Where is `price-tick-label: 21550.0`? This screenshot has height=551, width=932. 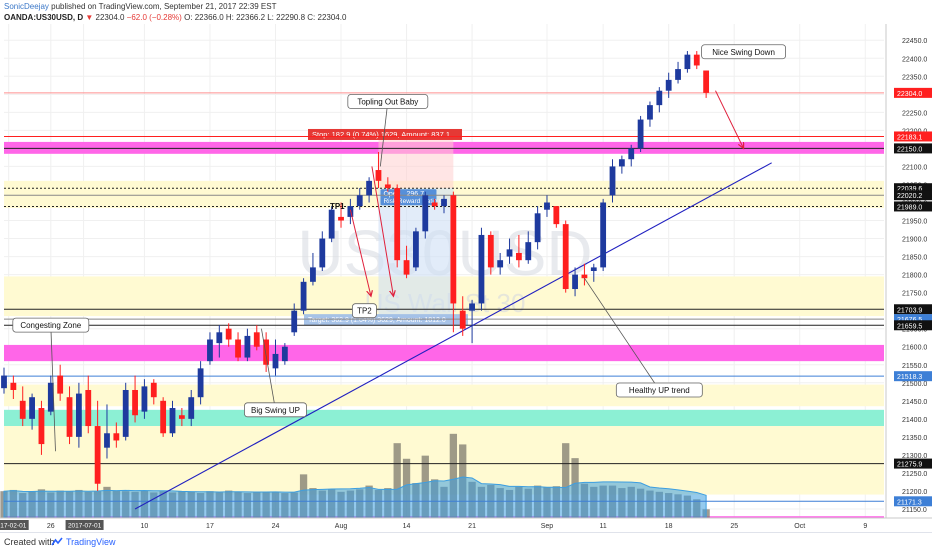 price-tick-label: 21550.0 is located at coordinates (914, 366).